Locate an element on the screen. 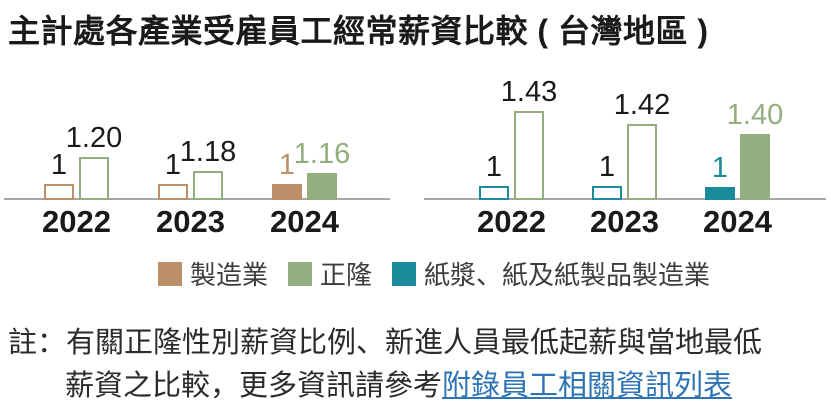  bar-value-label: 1.18 is located at coordinates (208, 152).